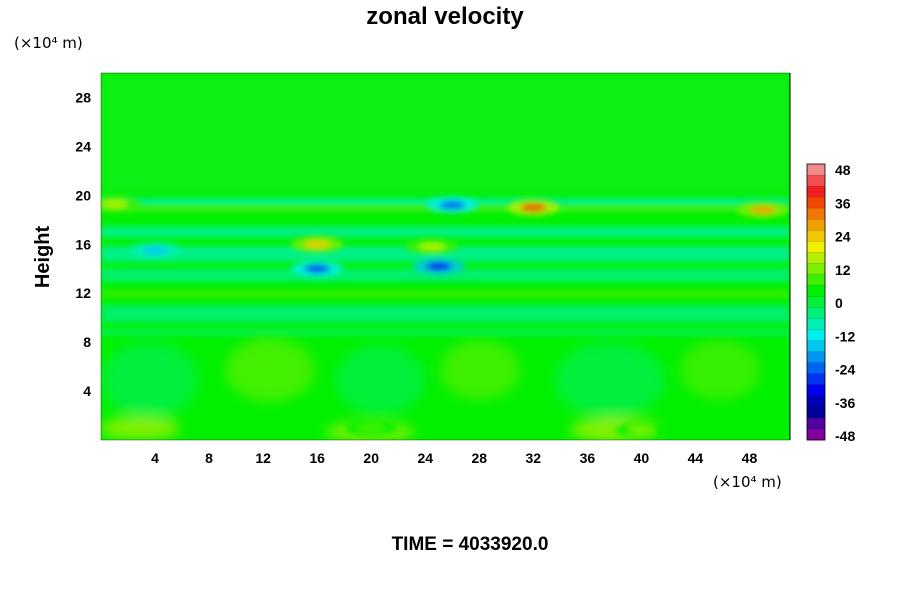  What do you see at coordinates (83, 195) in the screenshot?
I see `y-tick-20: 20` at bounding box center [83, 195].